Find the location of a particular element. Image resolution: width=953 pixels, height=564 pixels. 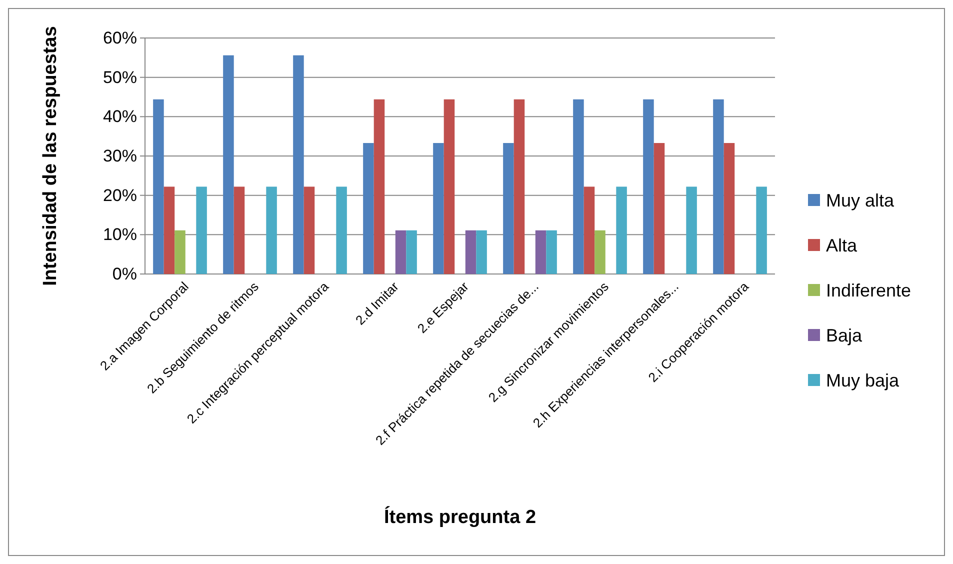

y-tick-label: 50% is located at coordinates (119, 77).